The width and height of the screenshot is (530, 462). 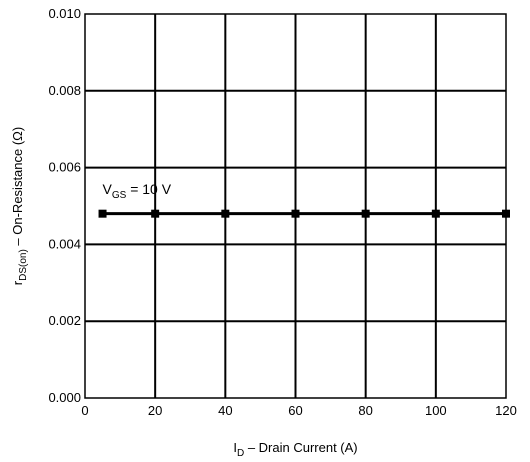 What do you see at coordinates (64, 243) in the screenshot?
I see `y-tick-label: 0.004` at bounding box center [64, 243].